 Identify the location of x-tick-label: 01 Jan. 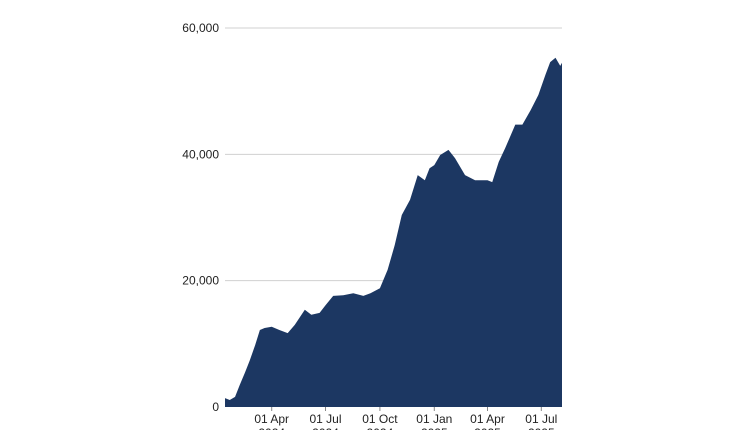
(434, 419).